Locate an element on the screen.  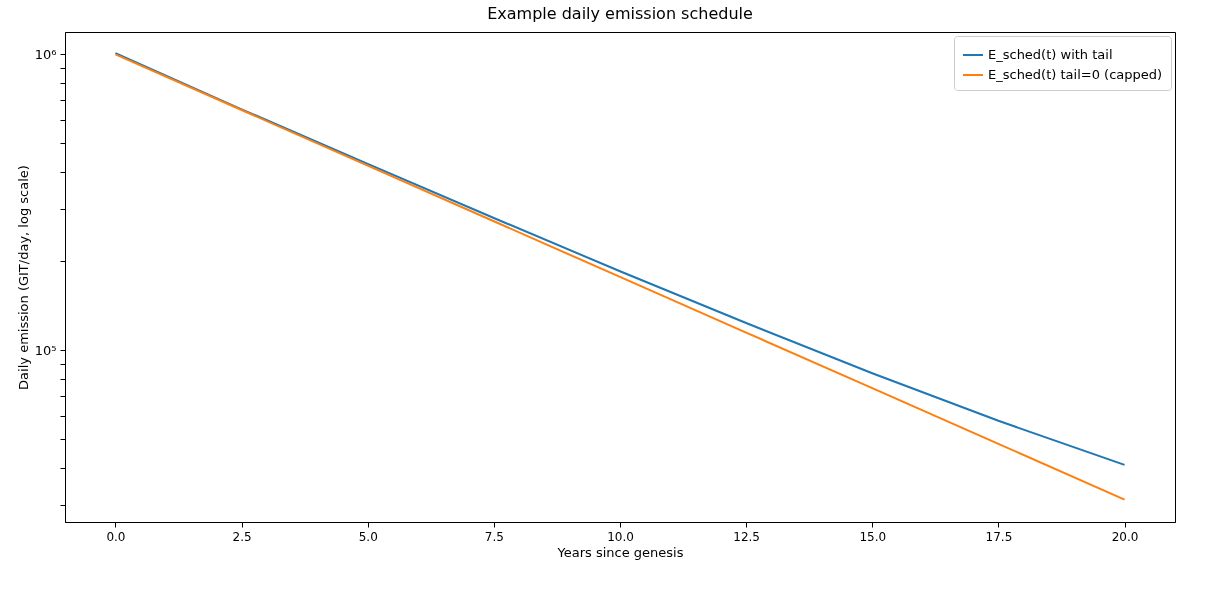
y-tick-label: 10⁵ is located at coordinates (45, 350).